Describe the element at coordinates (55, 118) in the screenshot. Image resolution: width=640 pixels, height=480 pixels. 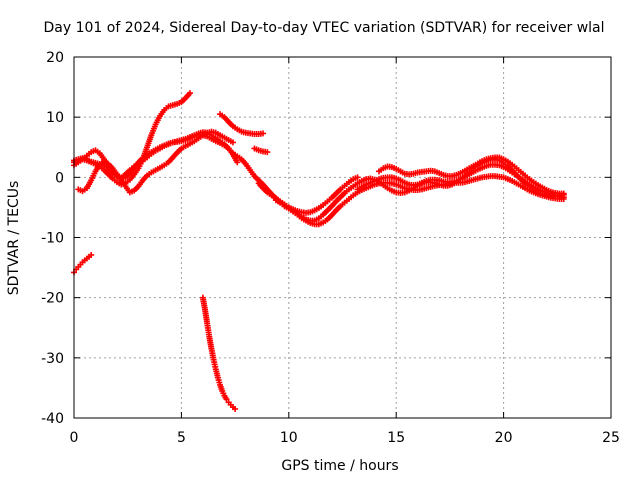
I see `y-tick-label: 10` at that location.